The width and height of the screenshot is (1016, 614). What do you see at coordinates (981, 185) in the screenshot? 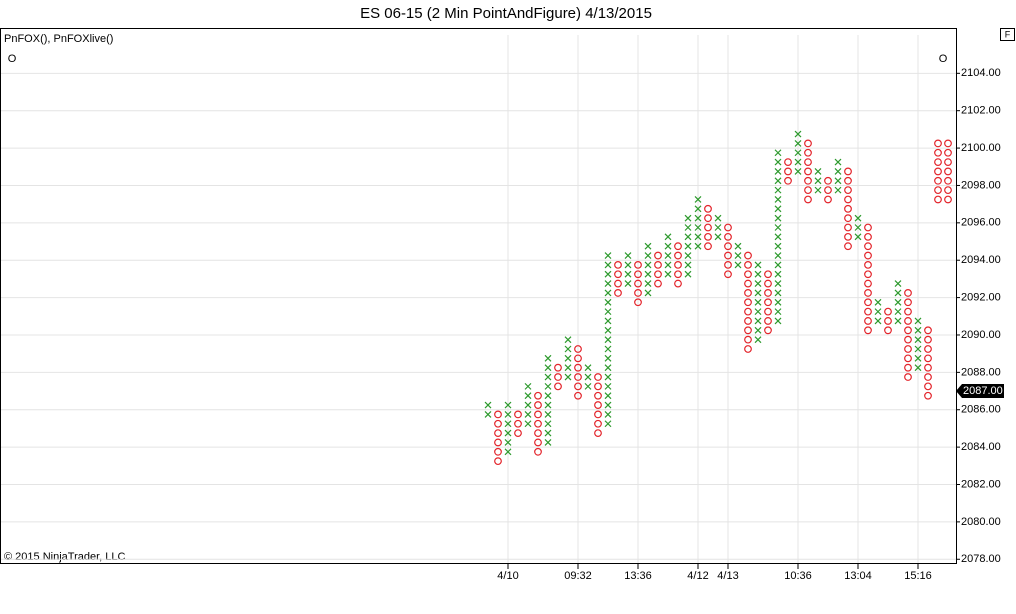
I see `y-tick-label: 2098.00` at bounding box center [981, 185].